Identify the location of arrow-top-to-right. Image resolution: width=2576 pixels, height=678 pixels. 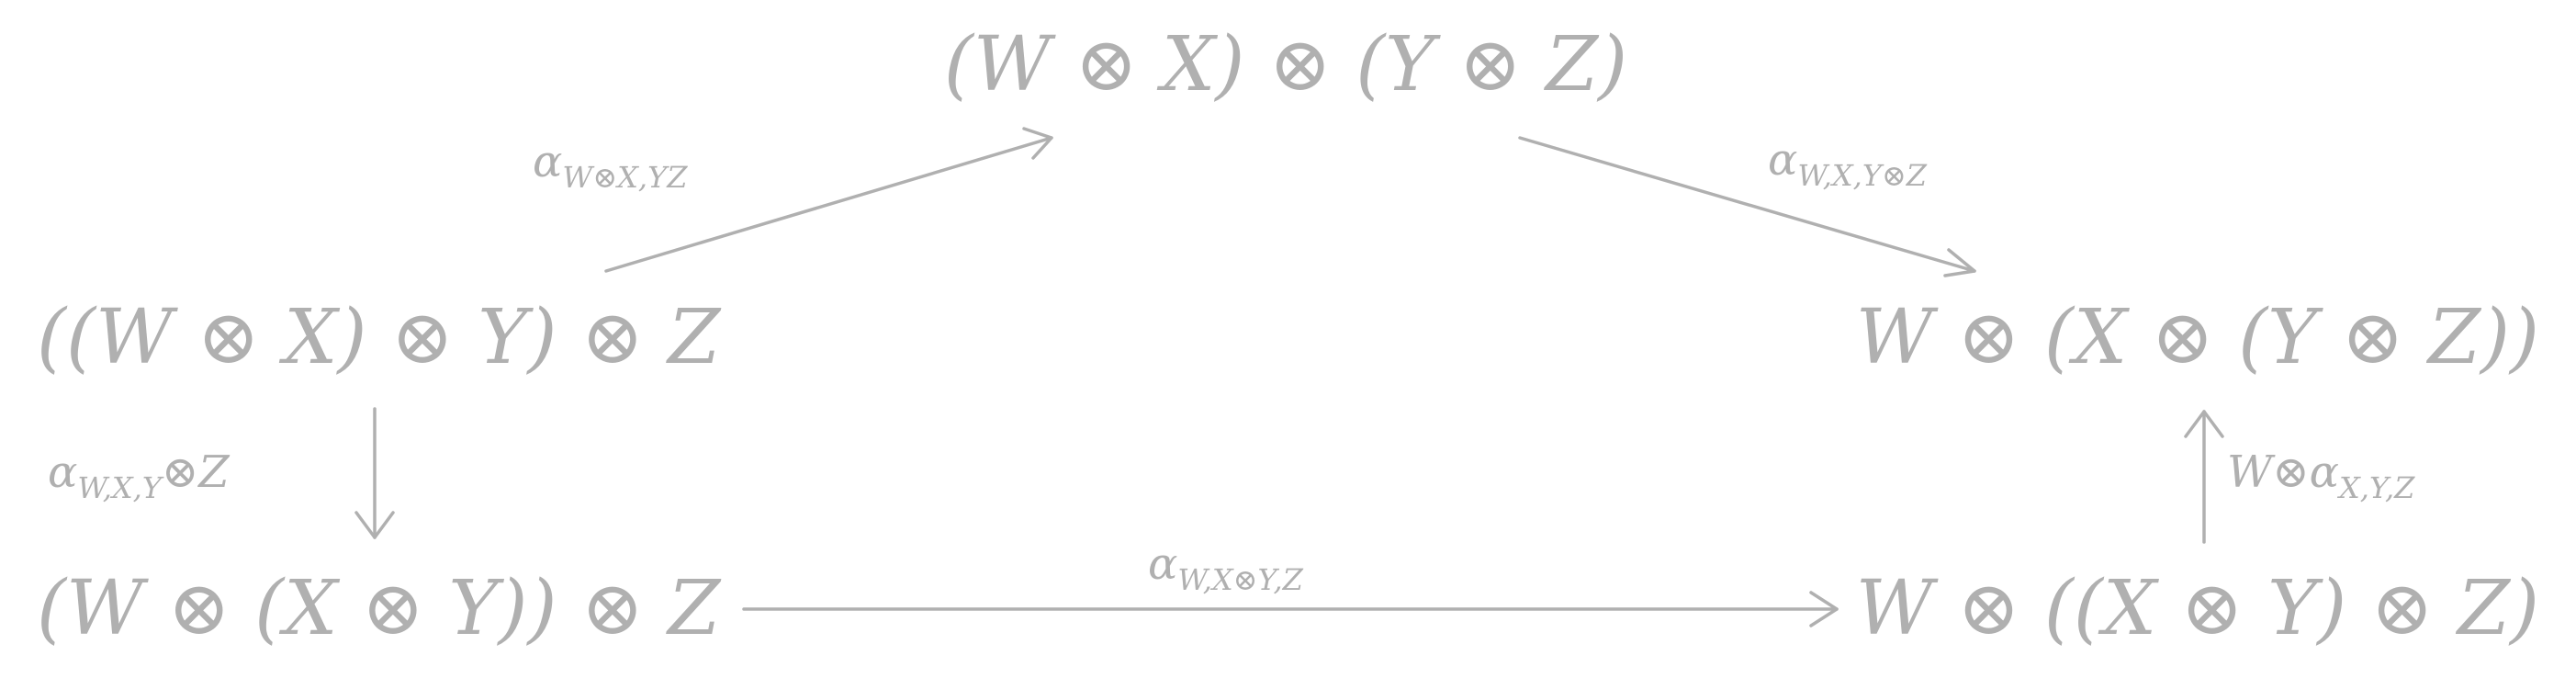
(1747, 206).